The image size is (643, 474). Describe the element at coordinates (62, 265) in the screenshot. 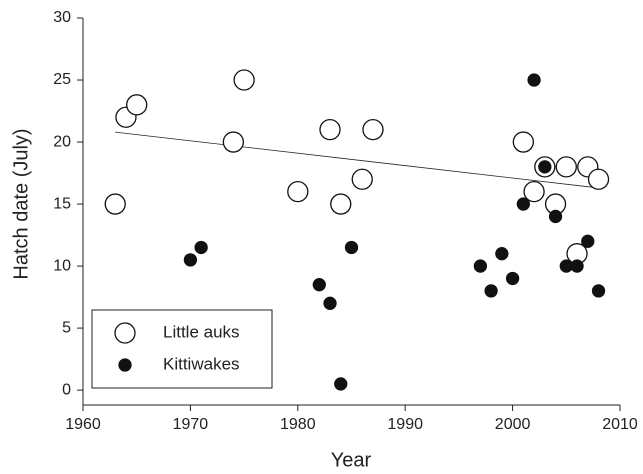

I see `y-tick-label: 10` at that location.